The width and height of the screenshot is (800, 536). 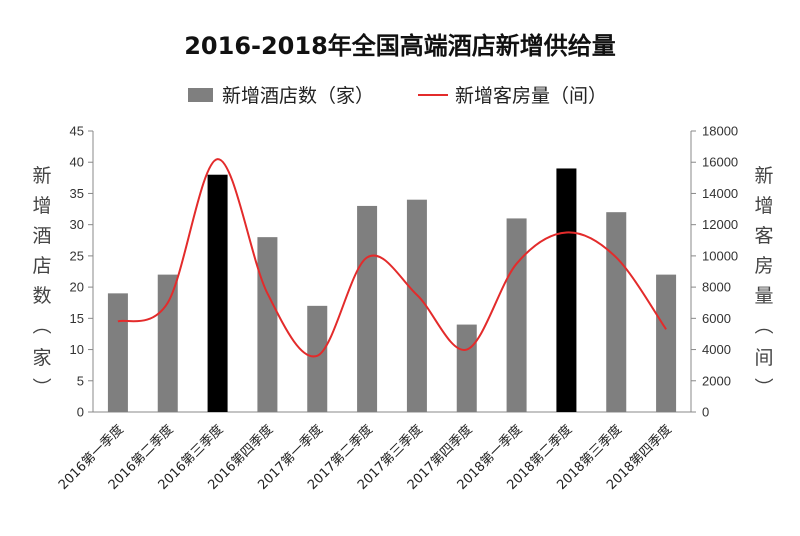 What do you see at coordinates (397, 96) in the screenshot?
I see `legend: 新增酒店数（家） 新增客房量（间）` at bounding box center [397, 96].